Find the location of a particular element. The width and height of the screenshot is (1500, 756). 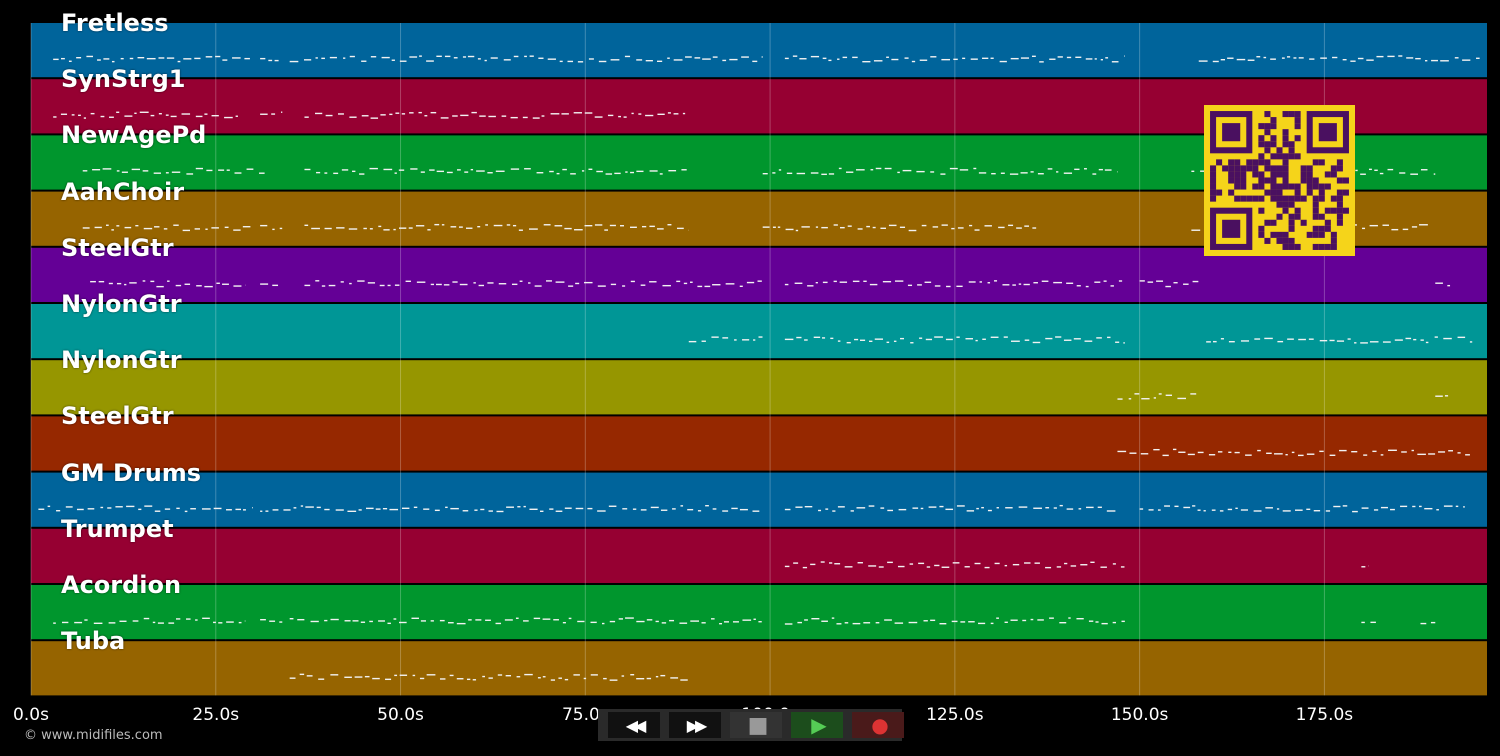

track-label: GM Drums is located at coordinates (131, 472).